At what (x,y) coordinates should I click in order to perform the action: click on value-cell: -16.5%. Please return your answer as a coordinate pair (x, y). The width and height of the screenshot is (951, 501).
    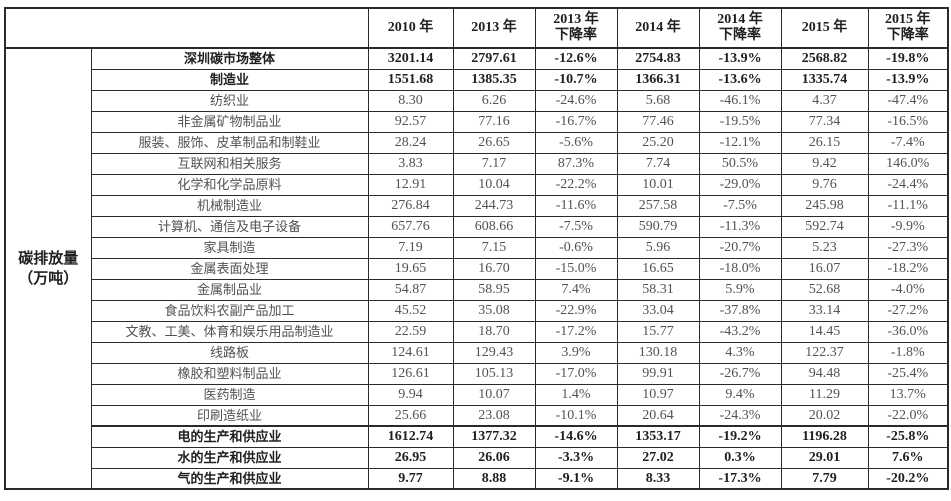
    Looking at the image, I should click on (908, 121).